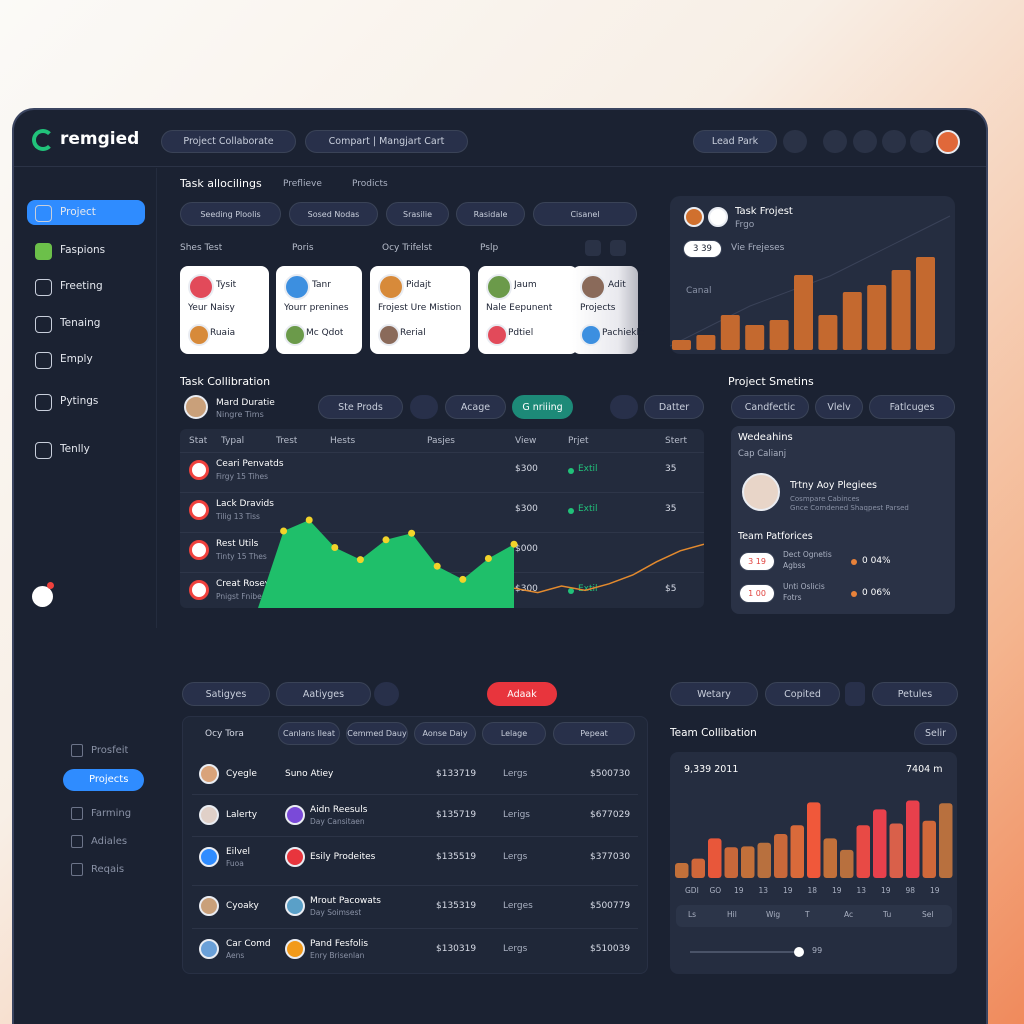  What do you see at coordinates (156, 398) in the screenshot?
I see `sidebar-divider` at bounding box center [156, 398].